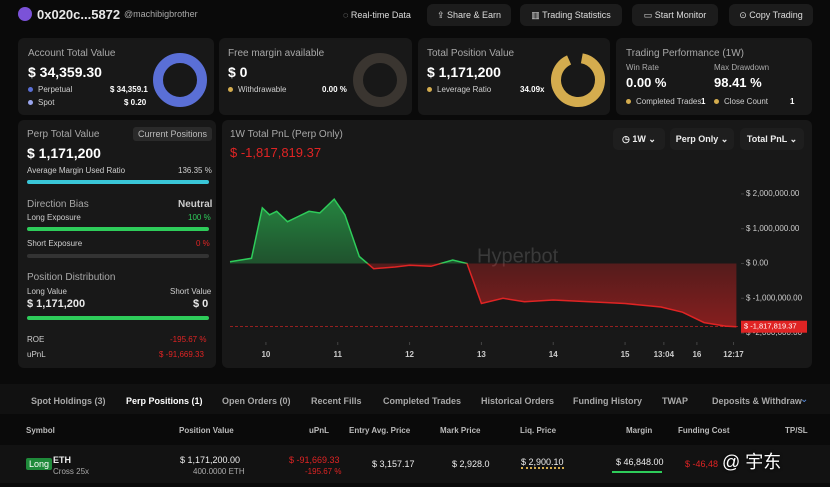 The width and height of the screenshot is (830, 487). I want to click on x-tick-label: 12:17, so click(733, 354).